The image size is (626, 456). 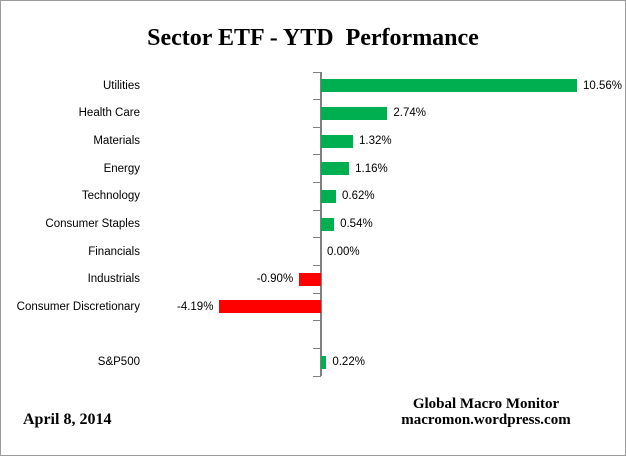 What do you see at coordinates (114, 251) in the screenshot?
I see `category-label: Financials` at bounding box center [114, 251].